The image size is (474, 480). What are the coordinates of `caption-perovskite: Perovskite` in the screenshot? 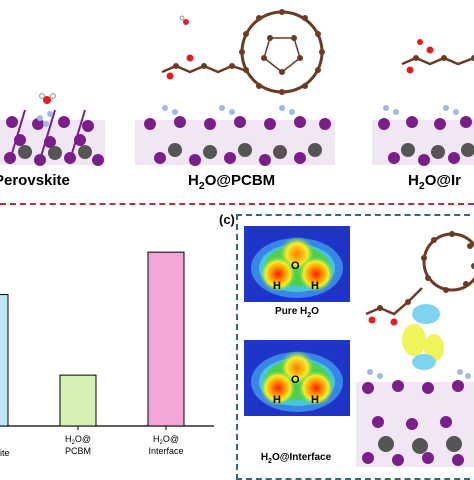 It's located at (35, 180).